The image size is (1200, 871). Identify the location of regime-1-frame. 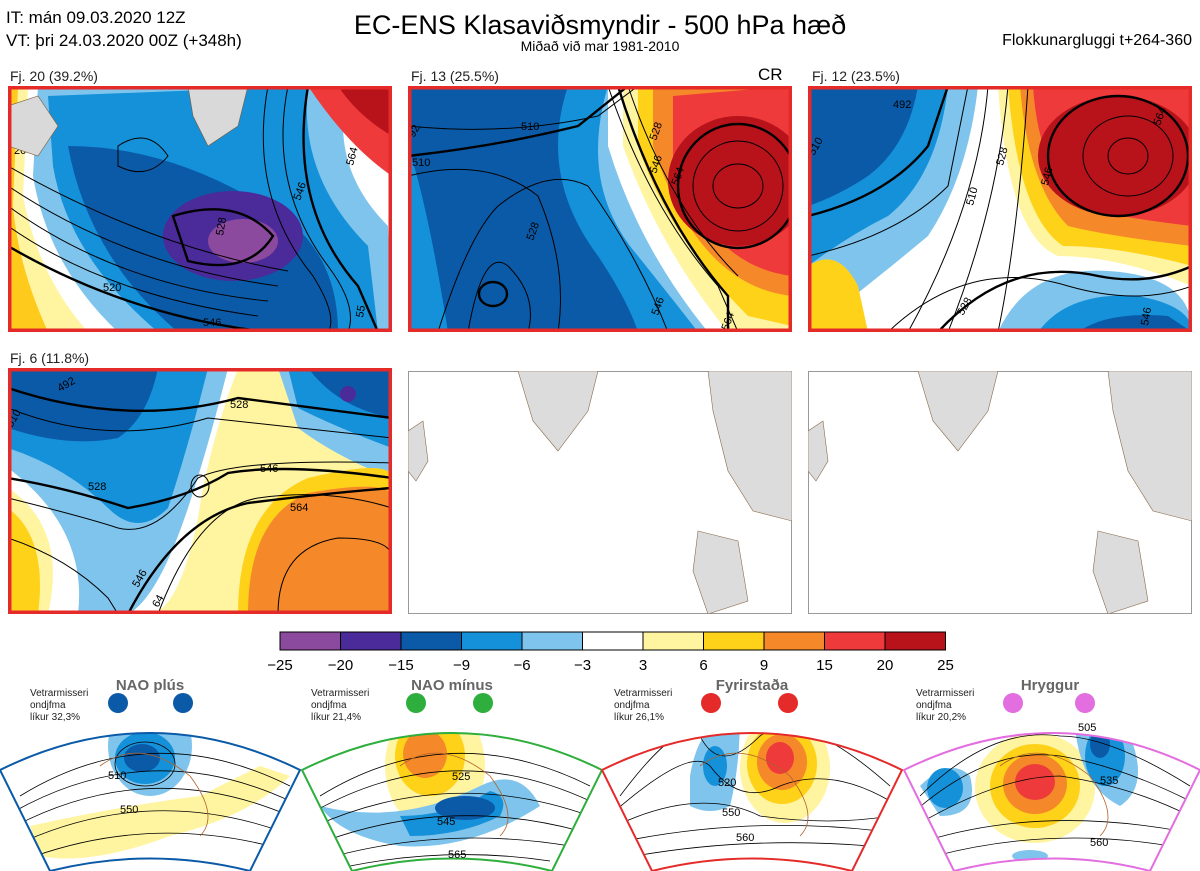
(151, 801).